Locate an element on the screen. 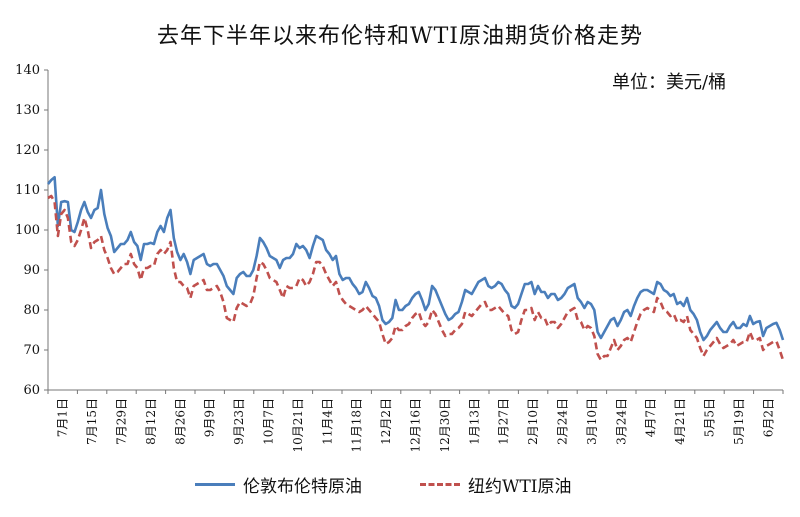  x-tick-label: 1月13日 is located at coordinates (474, 421).